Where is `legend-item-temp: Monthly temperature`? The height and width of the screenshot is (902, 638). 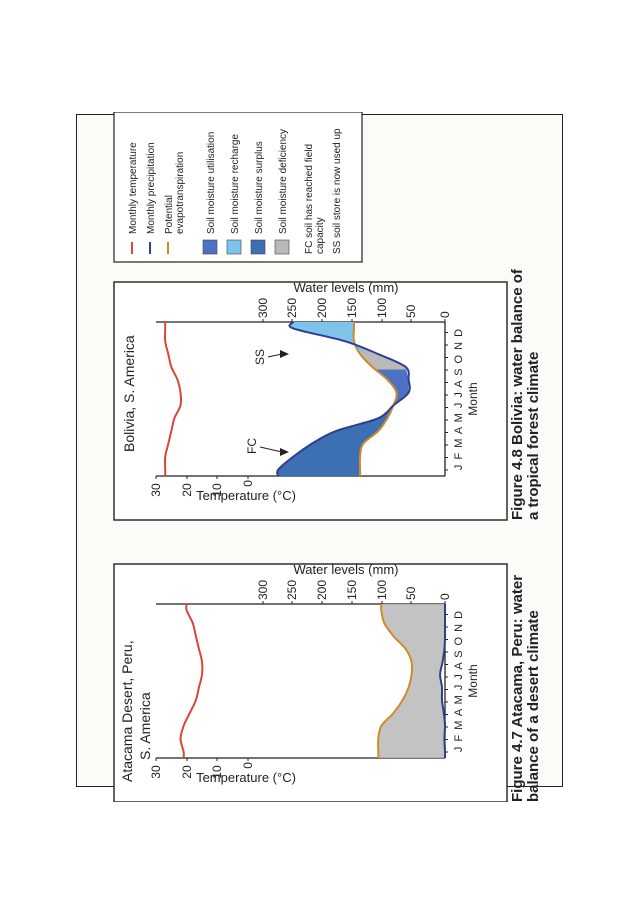
legend-item-temp: Monthly temperature is located at coordinates (133, 198).